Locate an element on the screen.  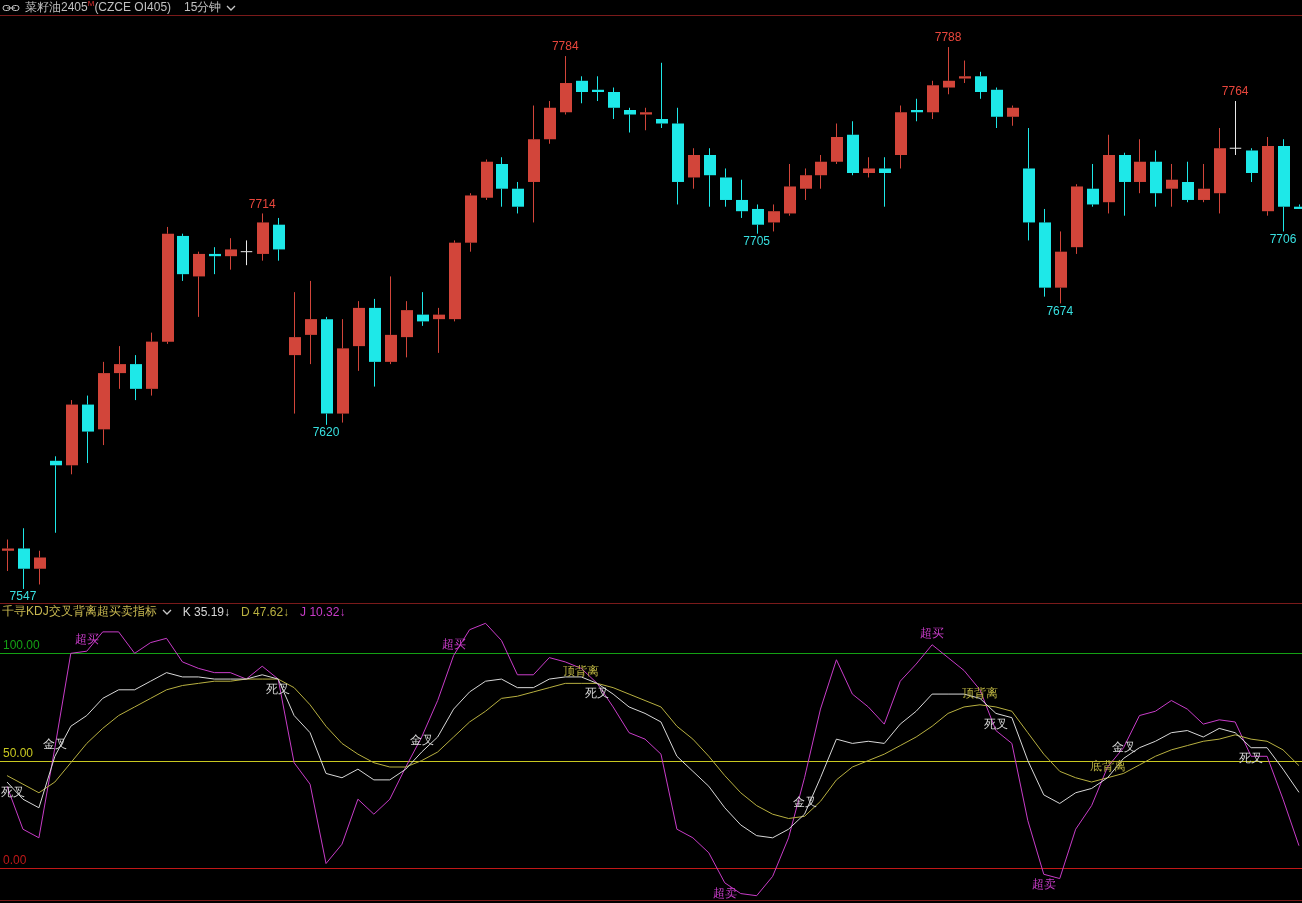
ref-line-label: 100.00 is located at coordinates (22, 644).